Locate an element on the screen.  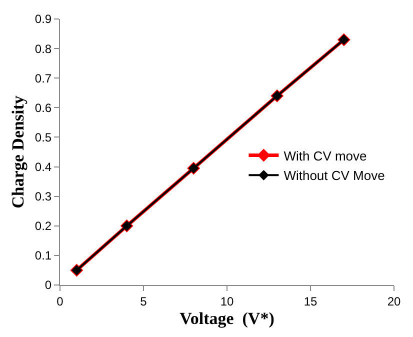
x-axis-title: Voltage (V*) is located at coordinates (227, 318).